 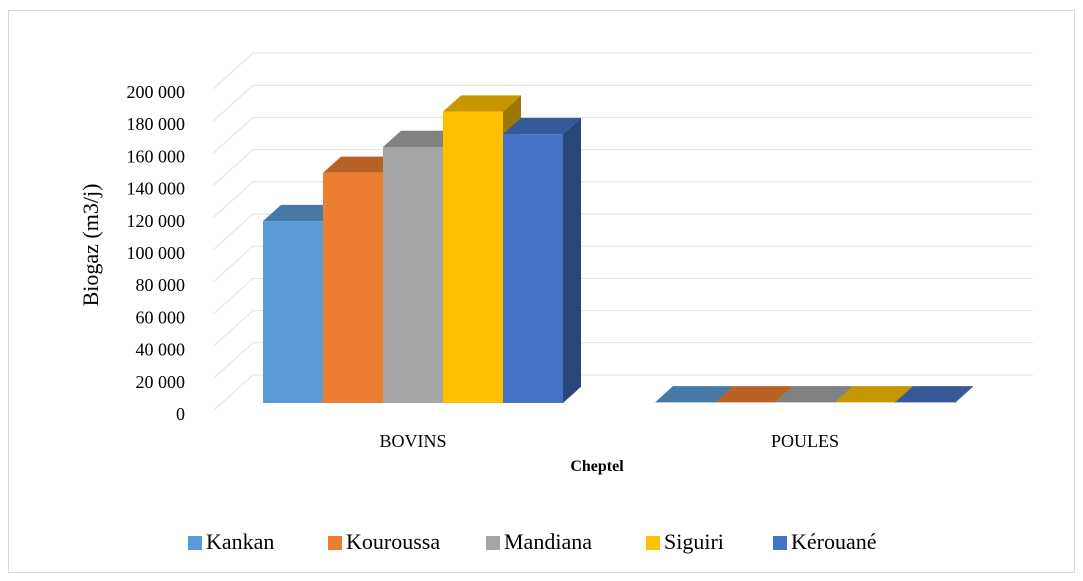 What do you see at coordinates (161, 350) in the screenshot?
I see `y-tick-label: 40 000` at bounding box center [161, 350].